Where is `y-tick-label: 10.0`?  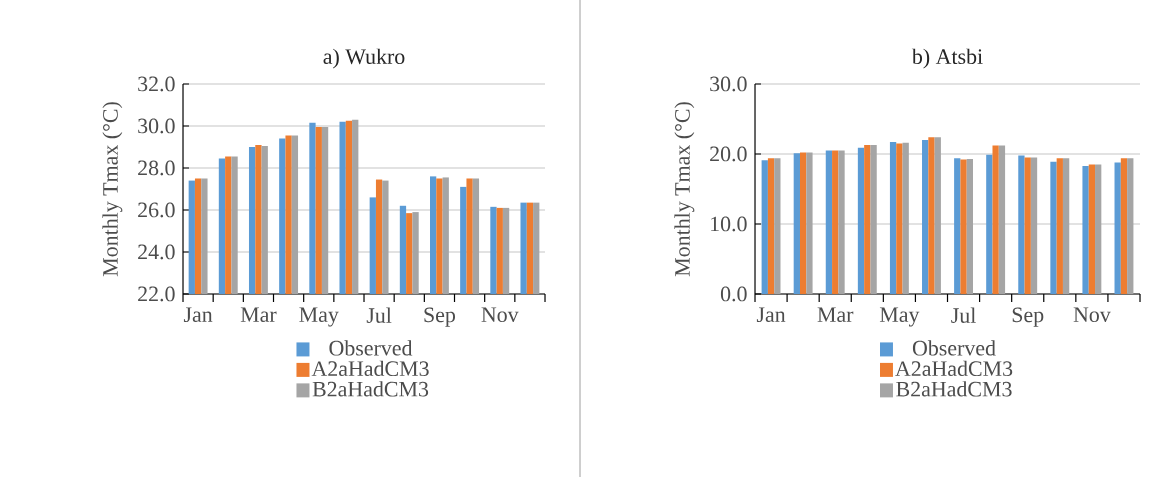 y-tick-label: 10.0 is located at coordinates (729, 224).